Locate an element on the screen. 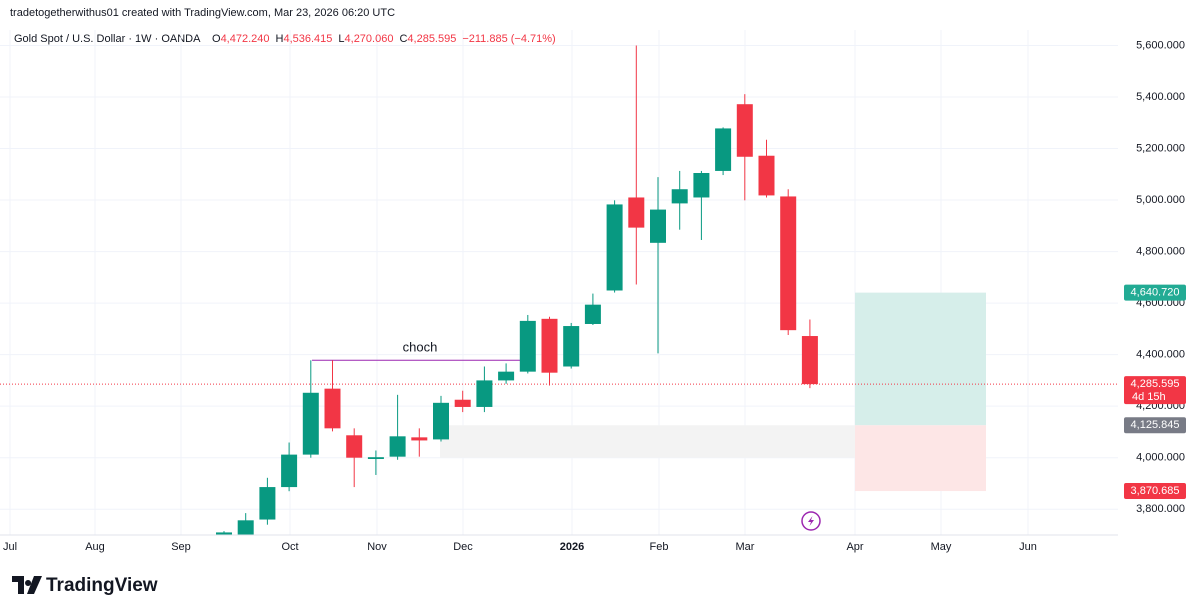  y-tick-label: 4,400.000 is located at coordinates (1160, 355).